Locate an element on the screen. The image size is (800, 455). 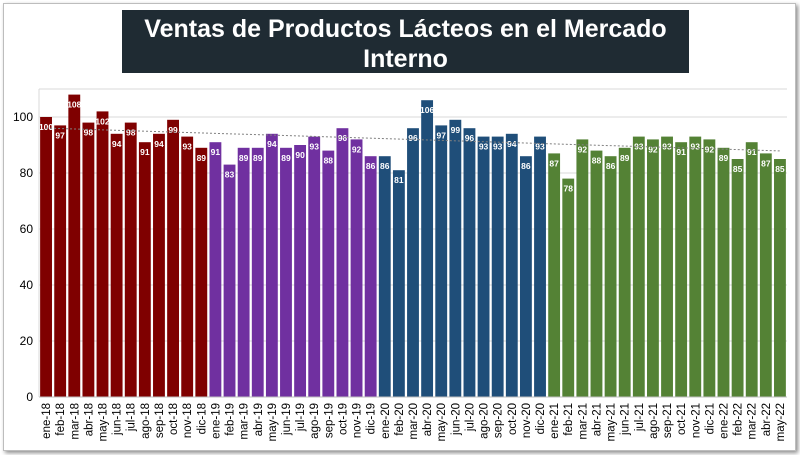
data-label: 102 is located at coordinates (102, 121).